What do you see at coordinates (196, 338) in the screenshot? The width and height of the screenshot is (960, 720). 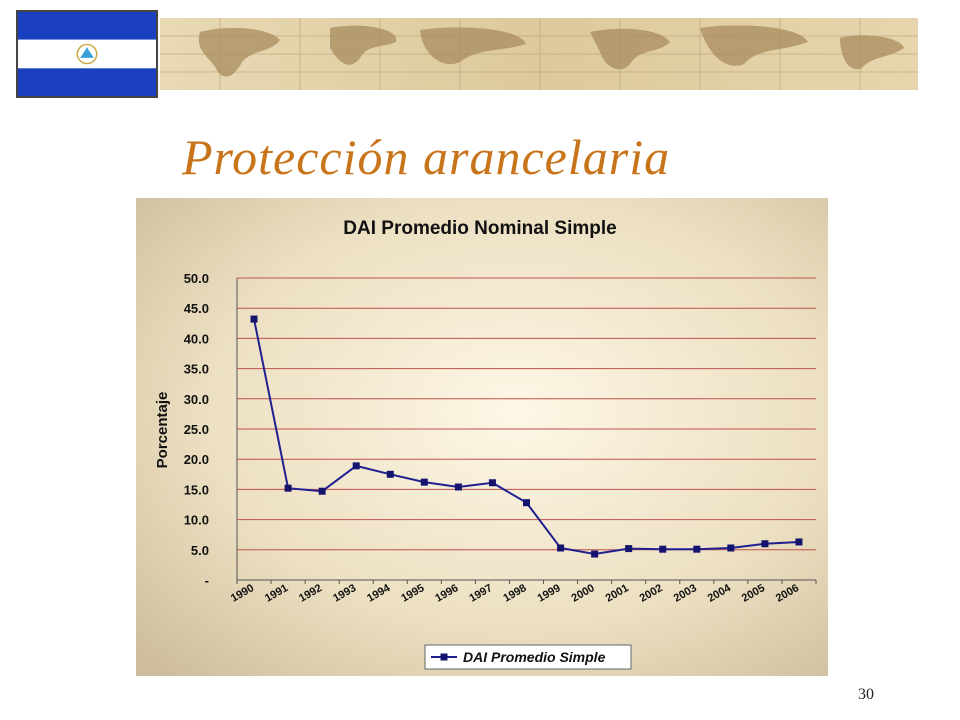 I see `y-tick-label: 40.0` at bounding box center [196, 338].